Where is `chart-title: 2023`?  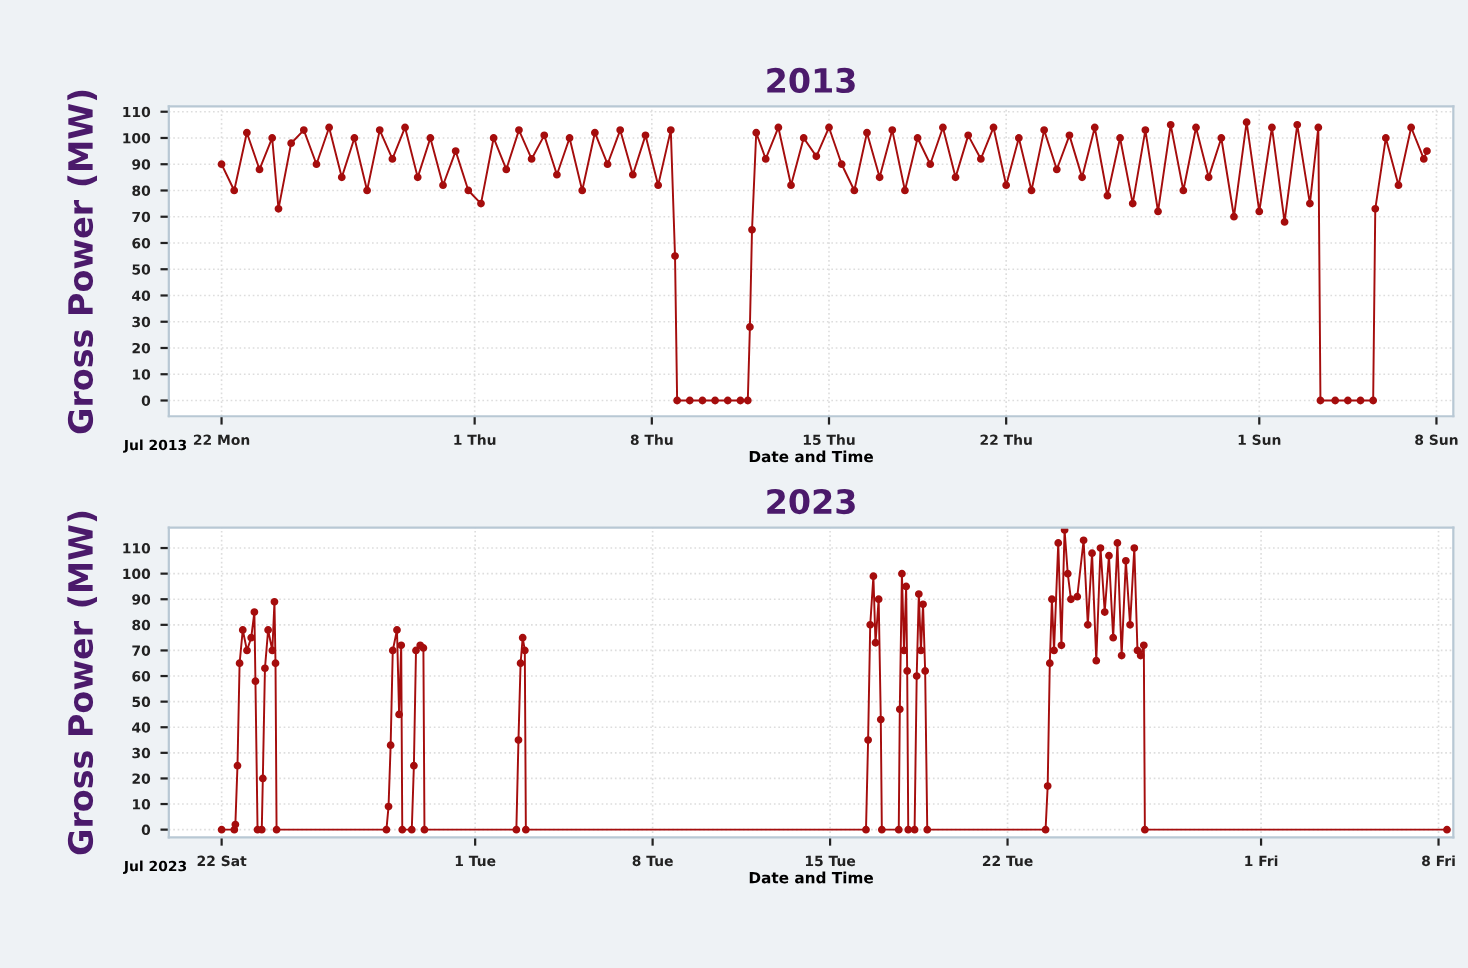
chart-title: 2023 is located at coordinates (811, 501).